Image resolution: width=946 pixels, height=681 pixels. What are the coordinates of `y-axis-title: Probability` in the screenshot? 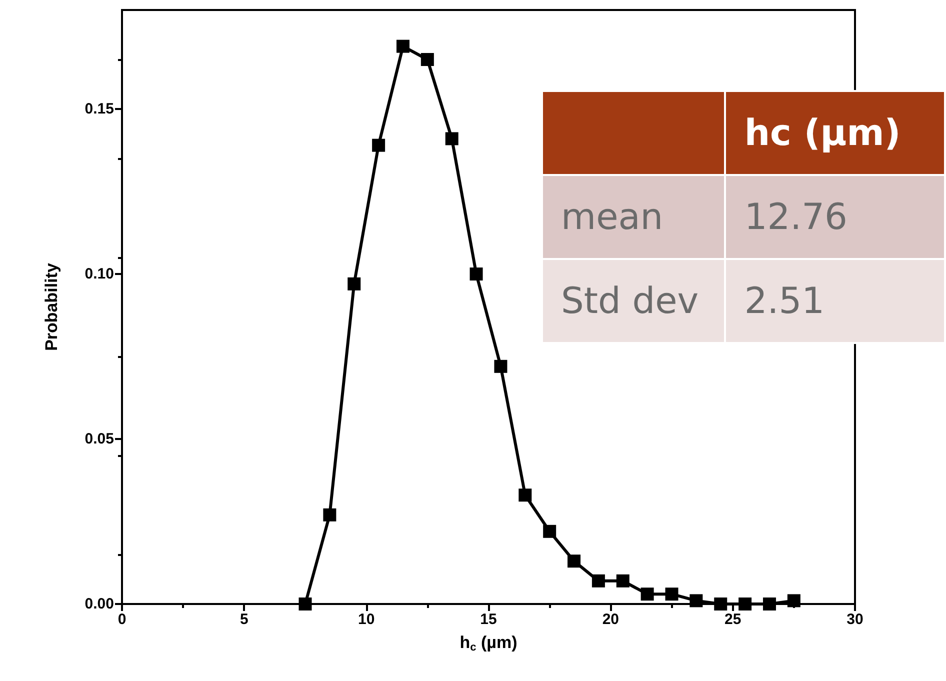 It's located at (51, 306).